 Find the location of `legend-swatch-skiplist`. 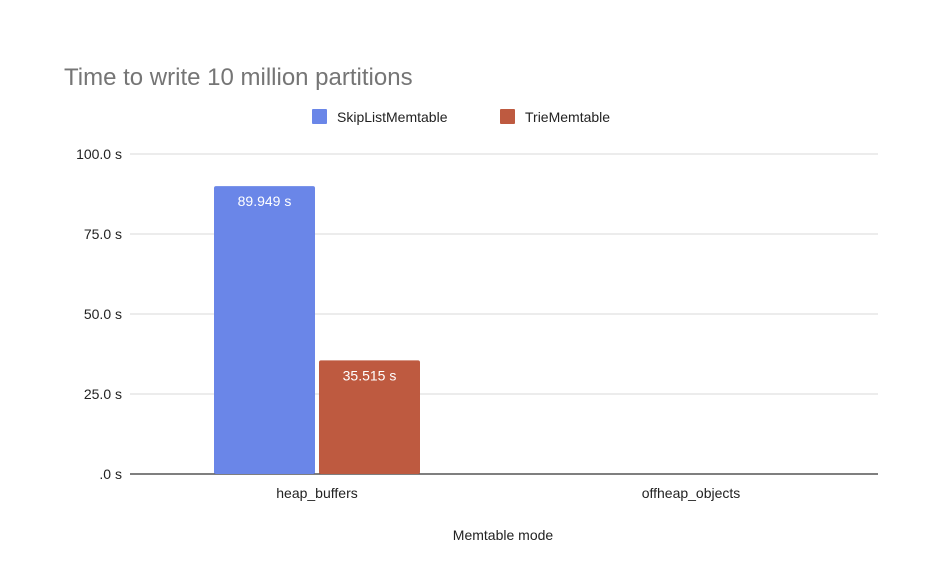

legend-swatch-skiplist is located at coordinates (319, 116).